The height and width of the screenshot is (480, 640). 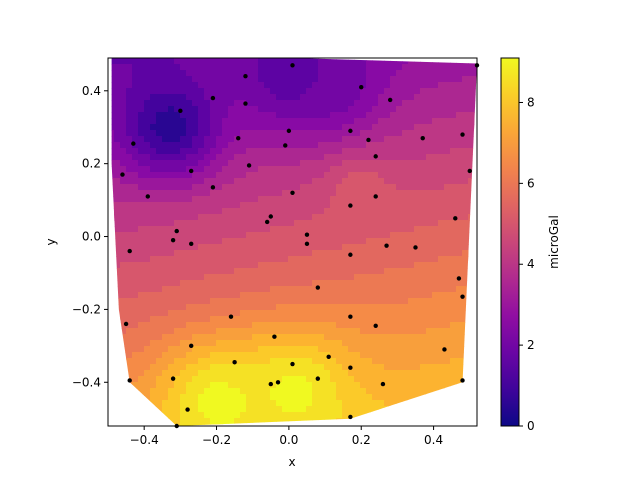 What do you see at coordinates (86, 382) in the screenshot?
I see `y-tick-label: −0.4` at bounding box center [86, 382].